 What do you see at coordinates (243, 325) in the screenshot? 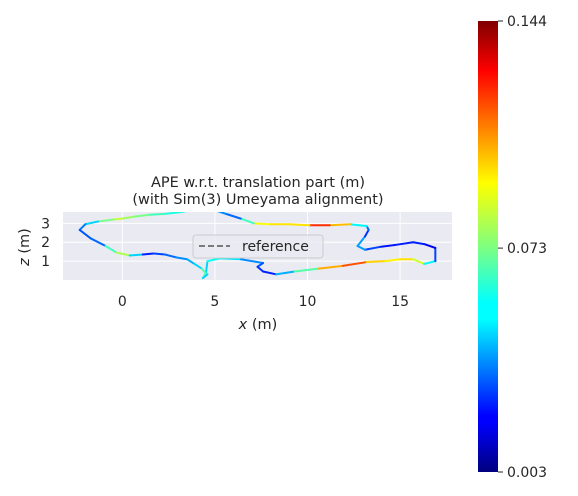
I see `x-axis-label-var: x` at bounding box center [243, 325].